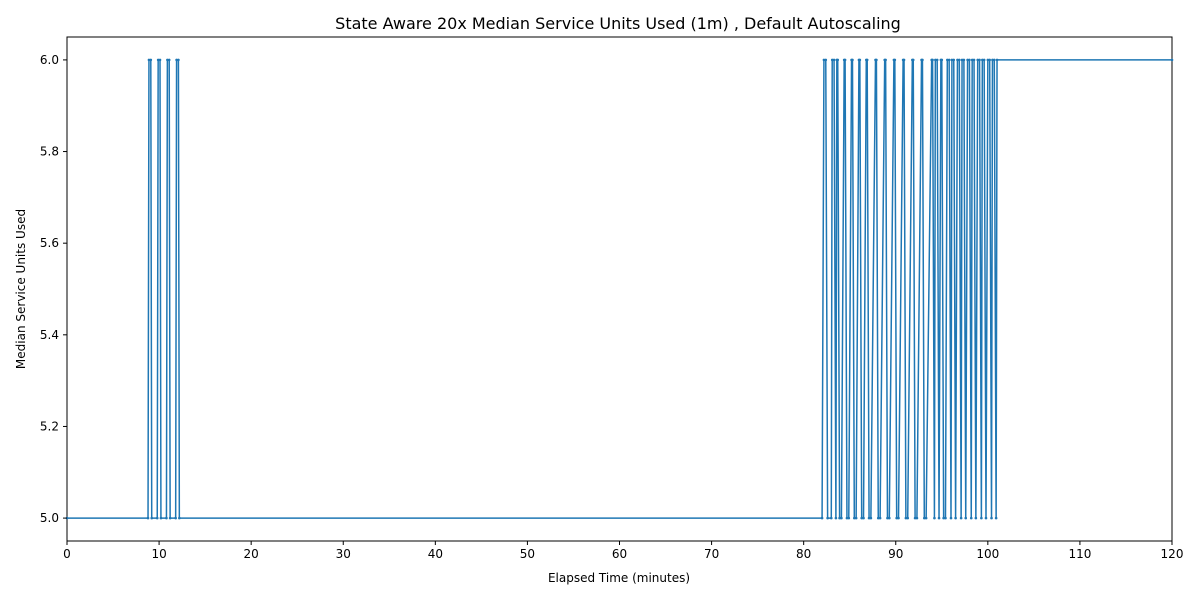  I want to click on y-tick-label: 6.0, so click(49, 60).